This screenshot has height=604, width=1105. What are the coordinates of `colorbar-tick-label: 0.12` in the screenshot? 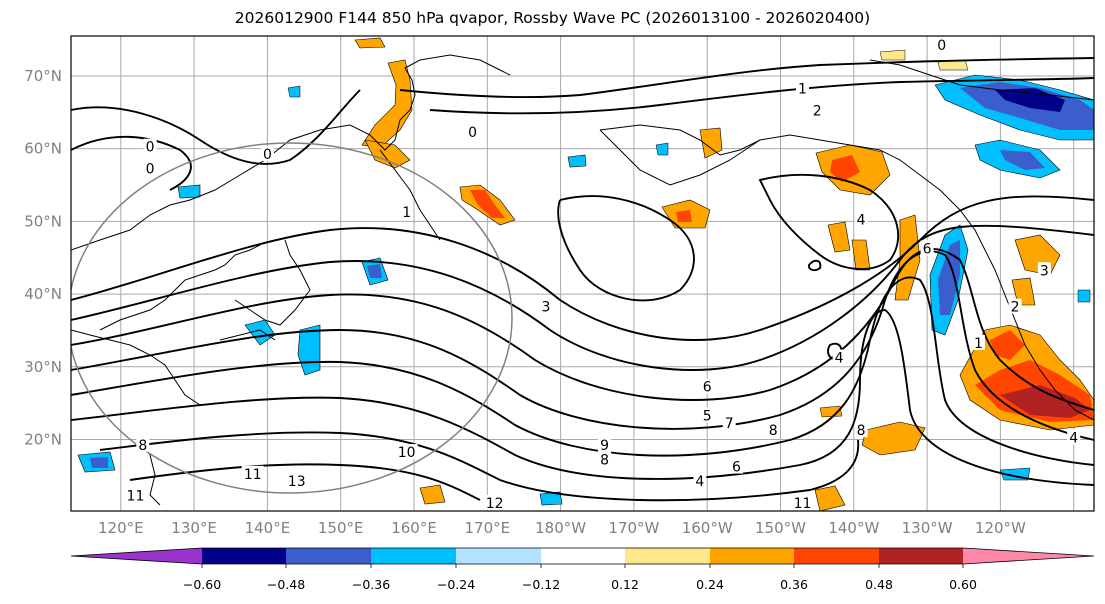 It's located at (625, 584).